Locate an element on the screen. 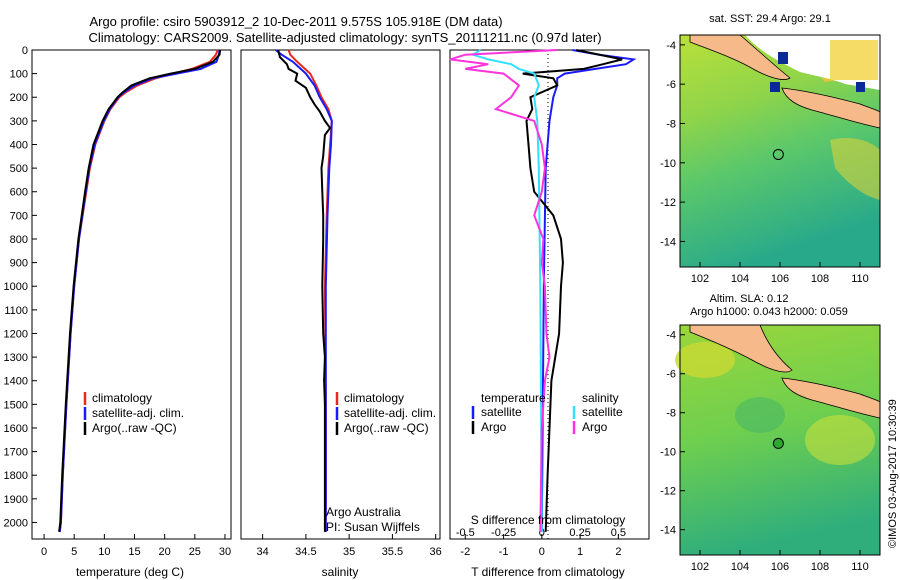 This screenshot has width=900, height=580. series-line-salinity-satellite is located at coordinates (506, 290).